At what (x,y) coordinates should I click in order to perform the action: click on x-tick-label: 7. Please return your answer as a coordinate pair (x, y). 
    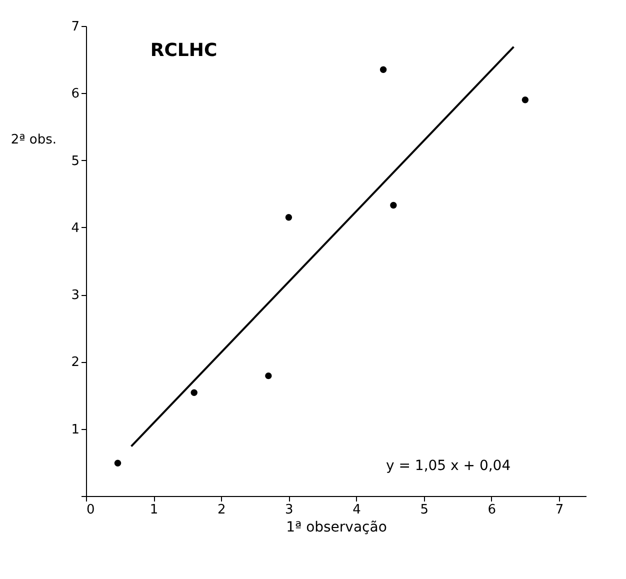
    Looking at the image, I should click on (559, 510).